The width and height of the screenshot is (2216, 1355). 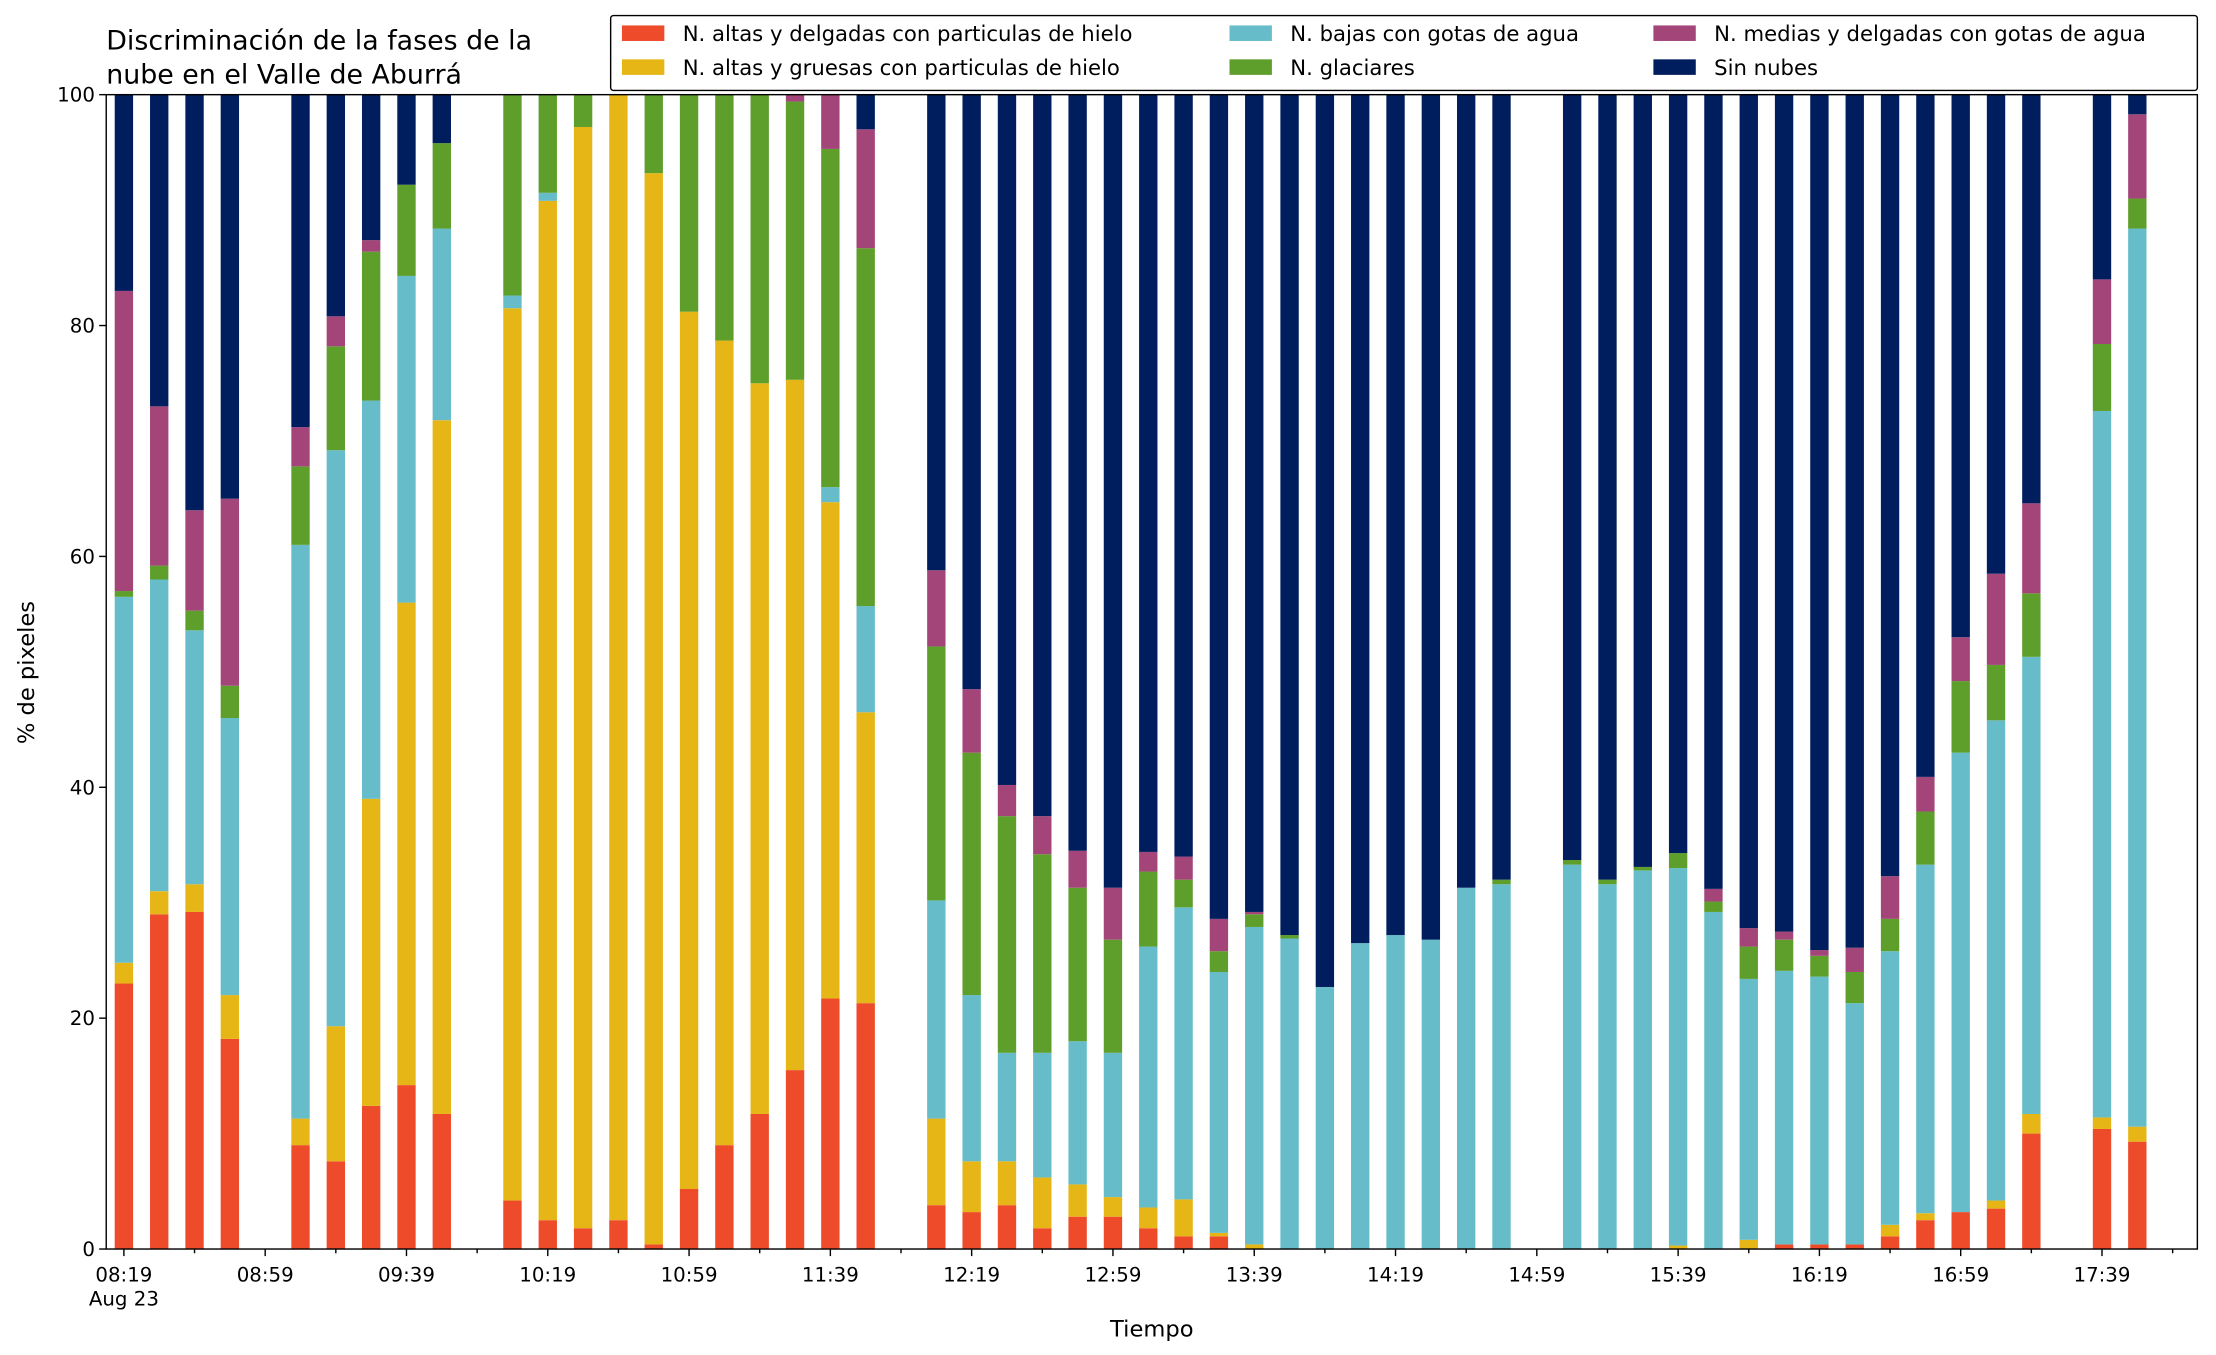 I want to click on x-tick-label: 16:19, so click(x=1819, y=1275).